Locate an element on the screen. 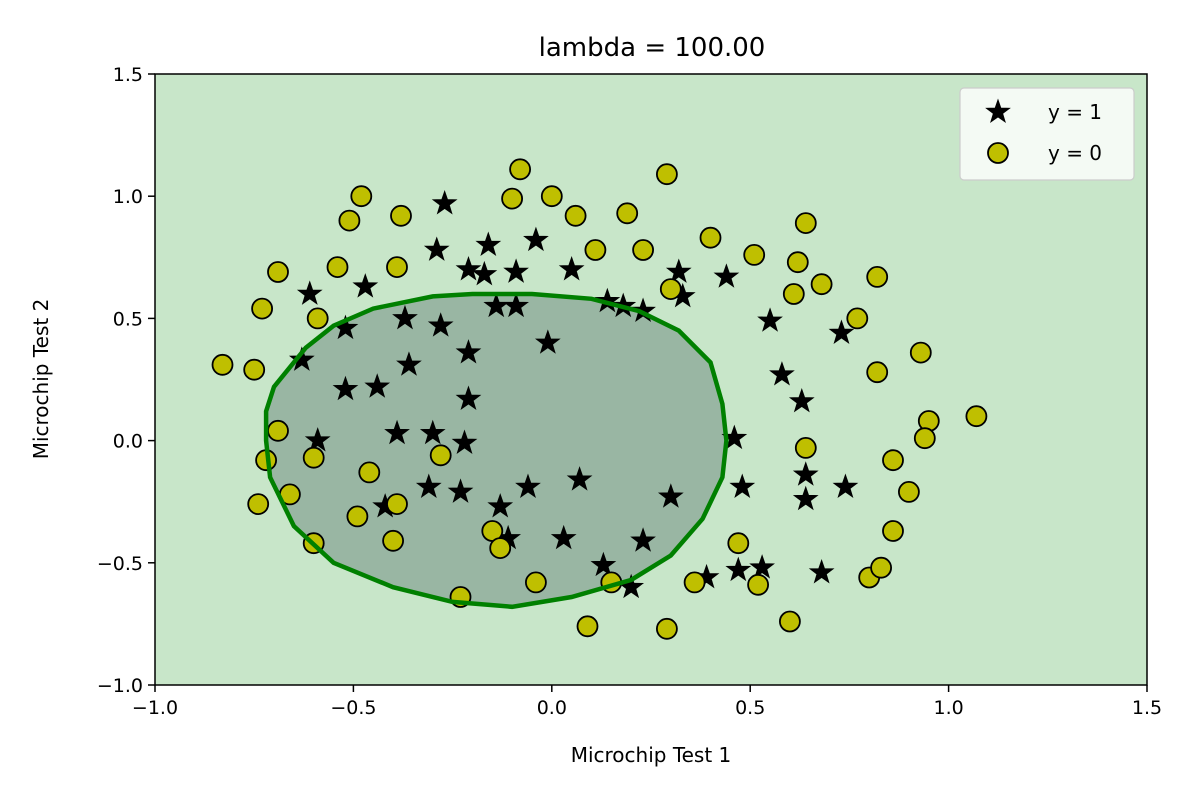 Image resolution: width=1200 pixels, height=800 pixels. y-tick-label: 1.5 is located at coordinates (128, 75).